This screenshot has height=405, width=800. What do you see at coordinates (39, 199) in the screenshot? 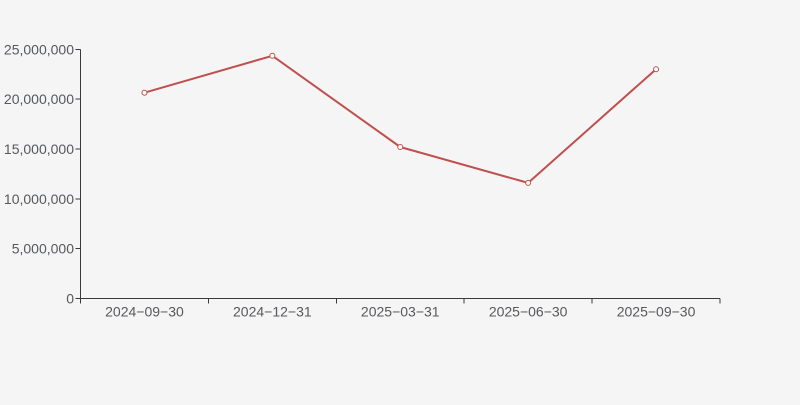
I see `y-axis-tick-label: 10,000,000` at bounding box center [39, 199].